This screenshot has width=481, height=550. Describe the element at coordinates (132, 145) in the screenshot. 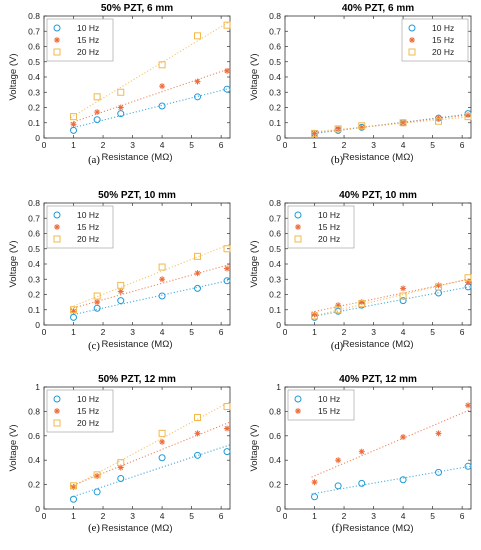

I see `x-tick-label: 3` at that location.